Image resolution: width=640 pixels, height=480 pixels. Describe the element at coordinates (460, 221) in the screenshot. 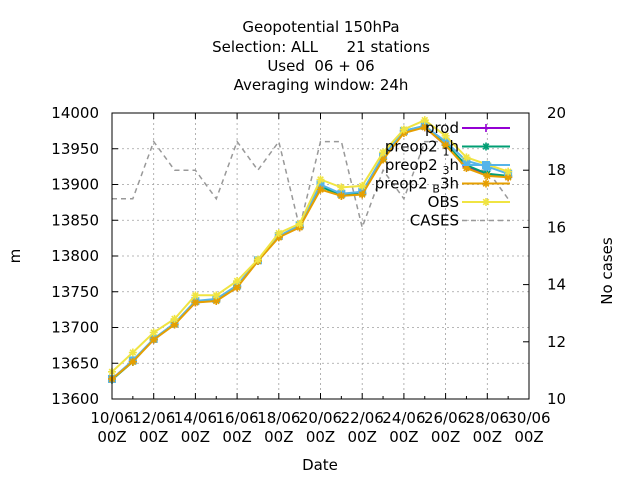

I see `legend-entry: CASES` at that location.